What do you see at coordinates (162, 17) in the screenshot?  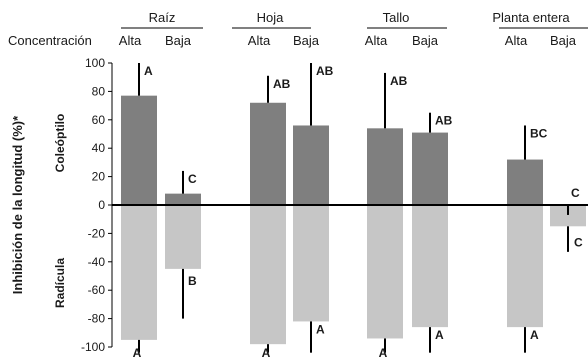 I see `group-header: Raíz` at bounding box center [162, 17].